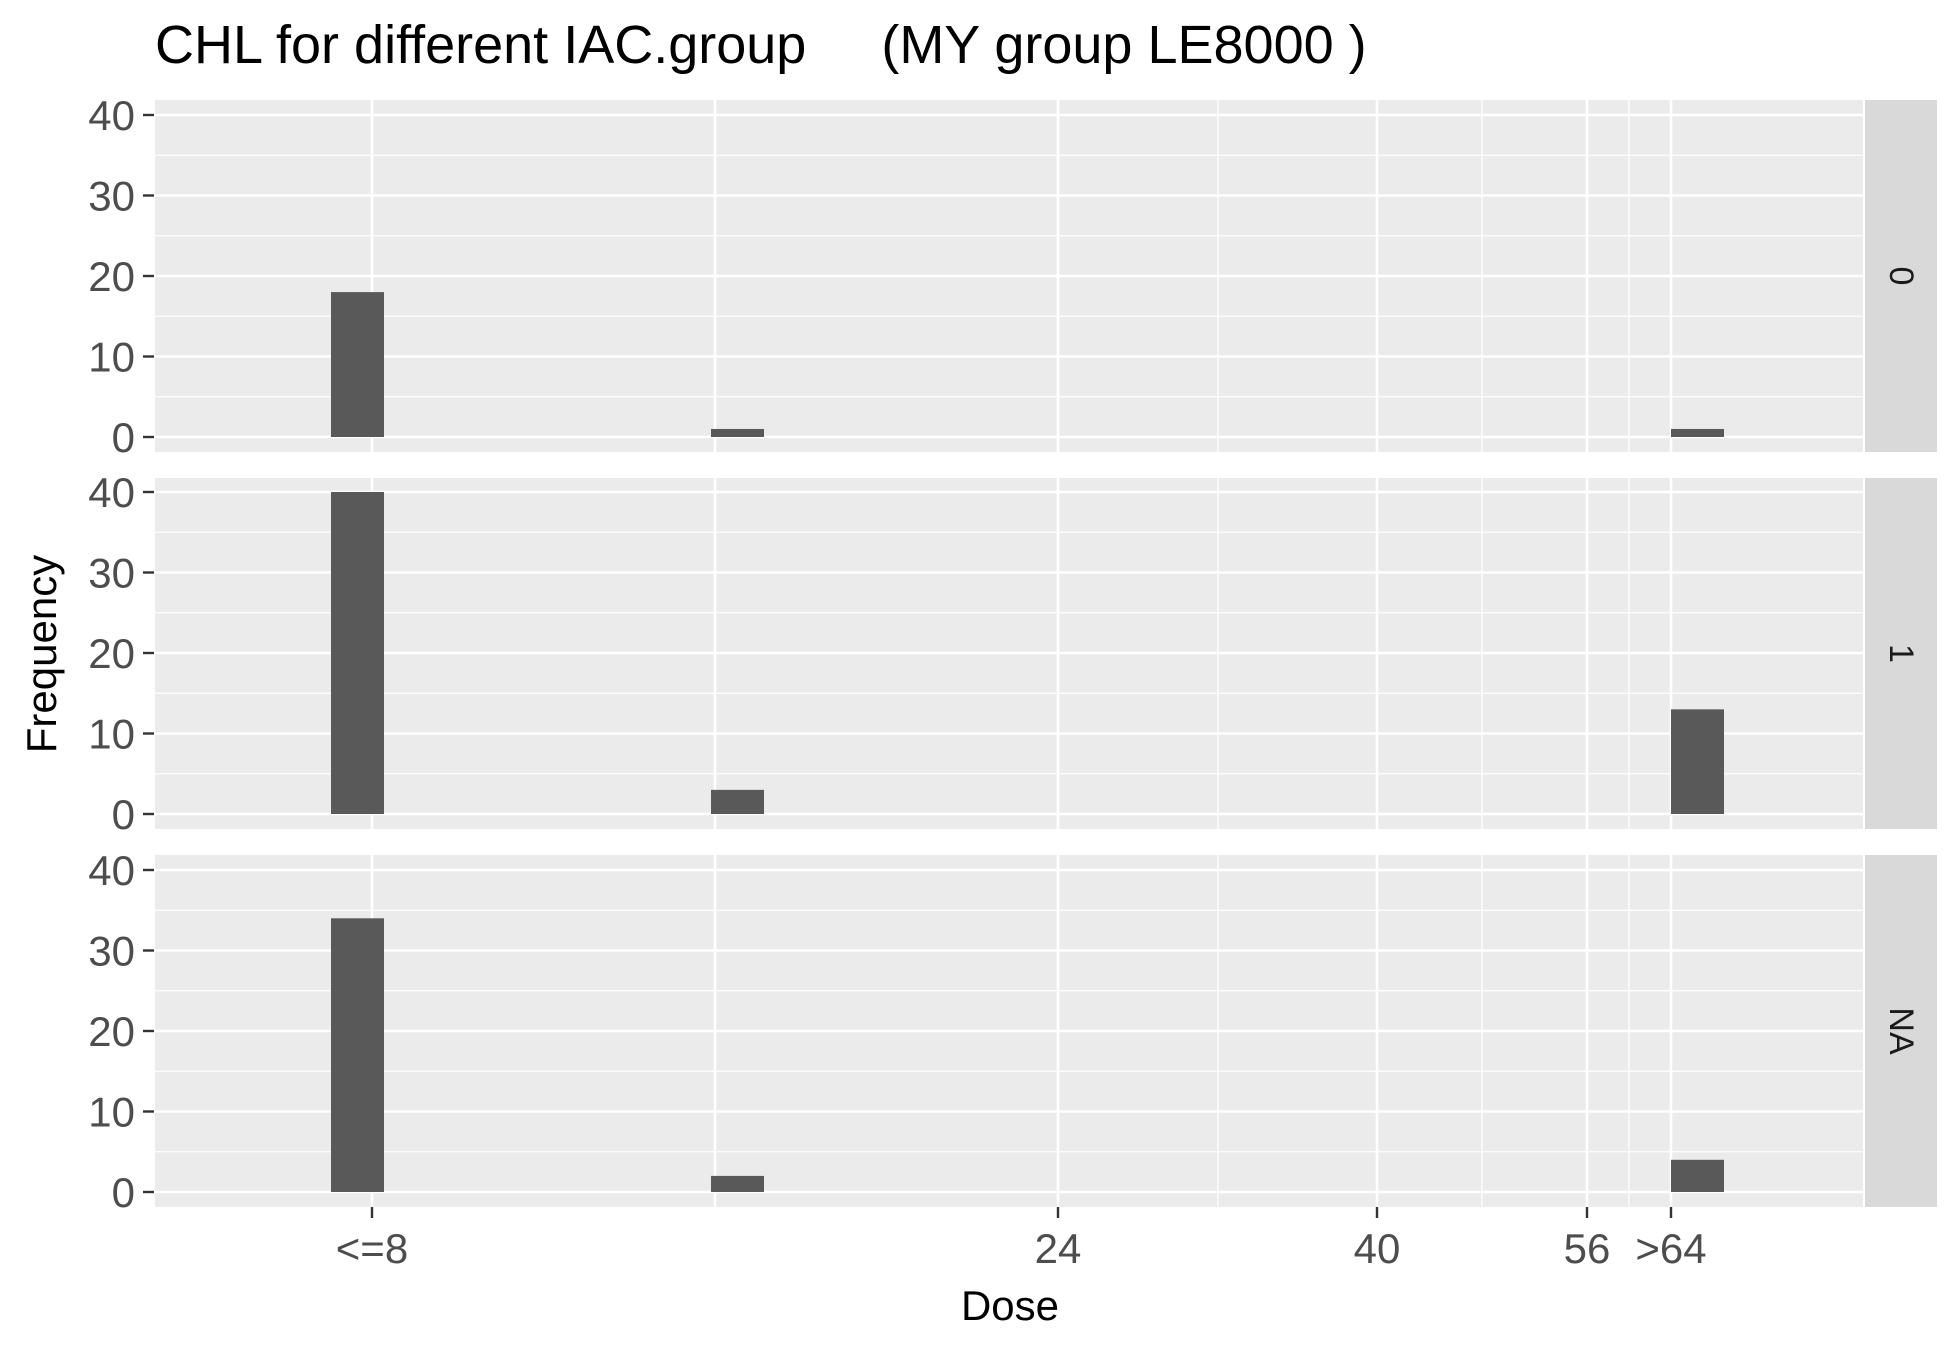 This screenshot has width=1950, height=1349. I want to click on facet-strip-label: 0, so click(1901, 276).